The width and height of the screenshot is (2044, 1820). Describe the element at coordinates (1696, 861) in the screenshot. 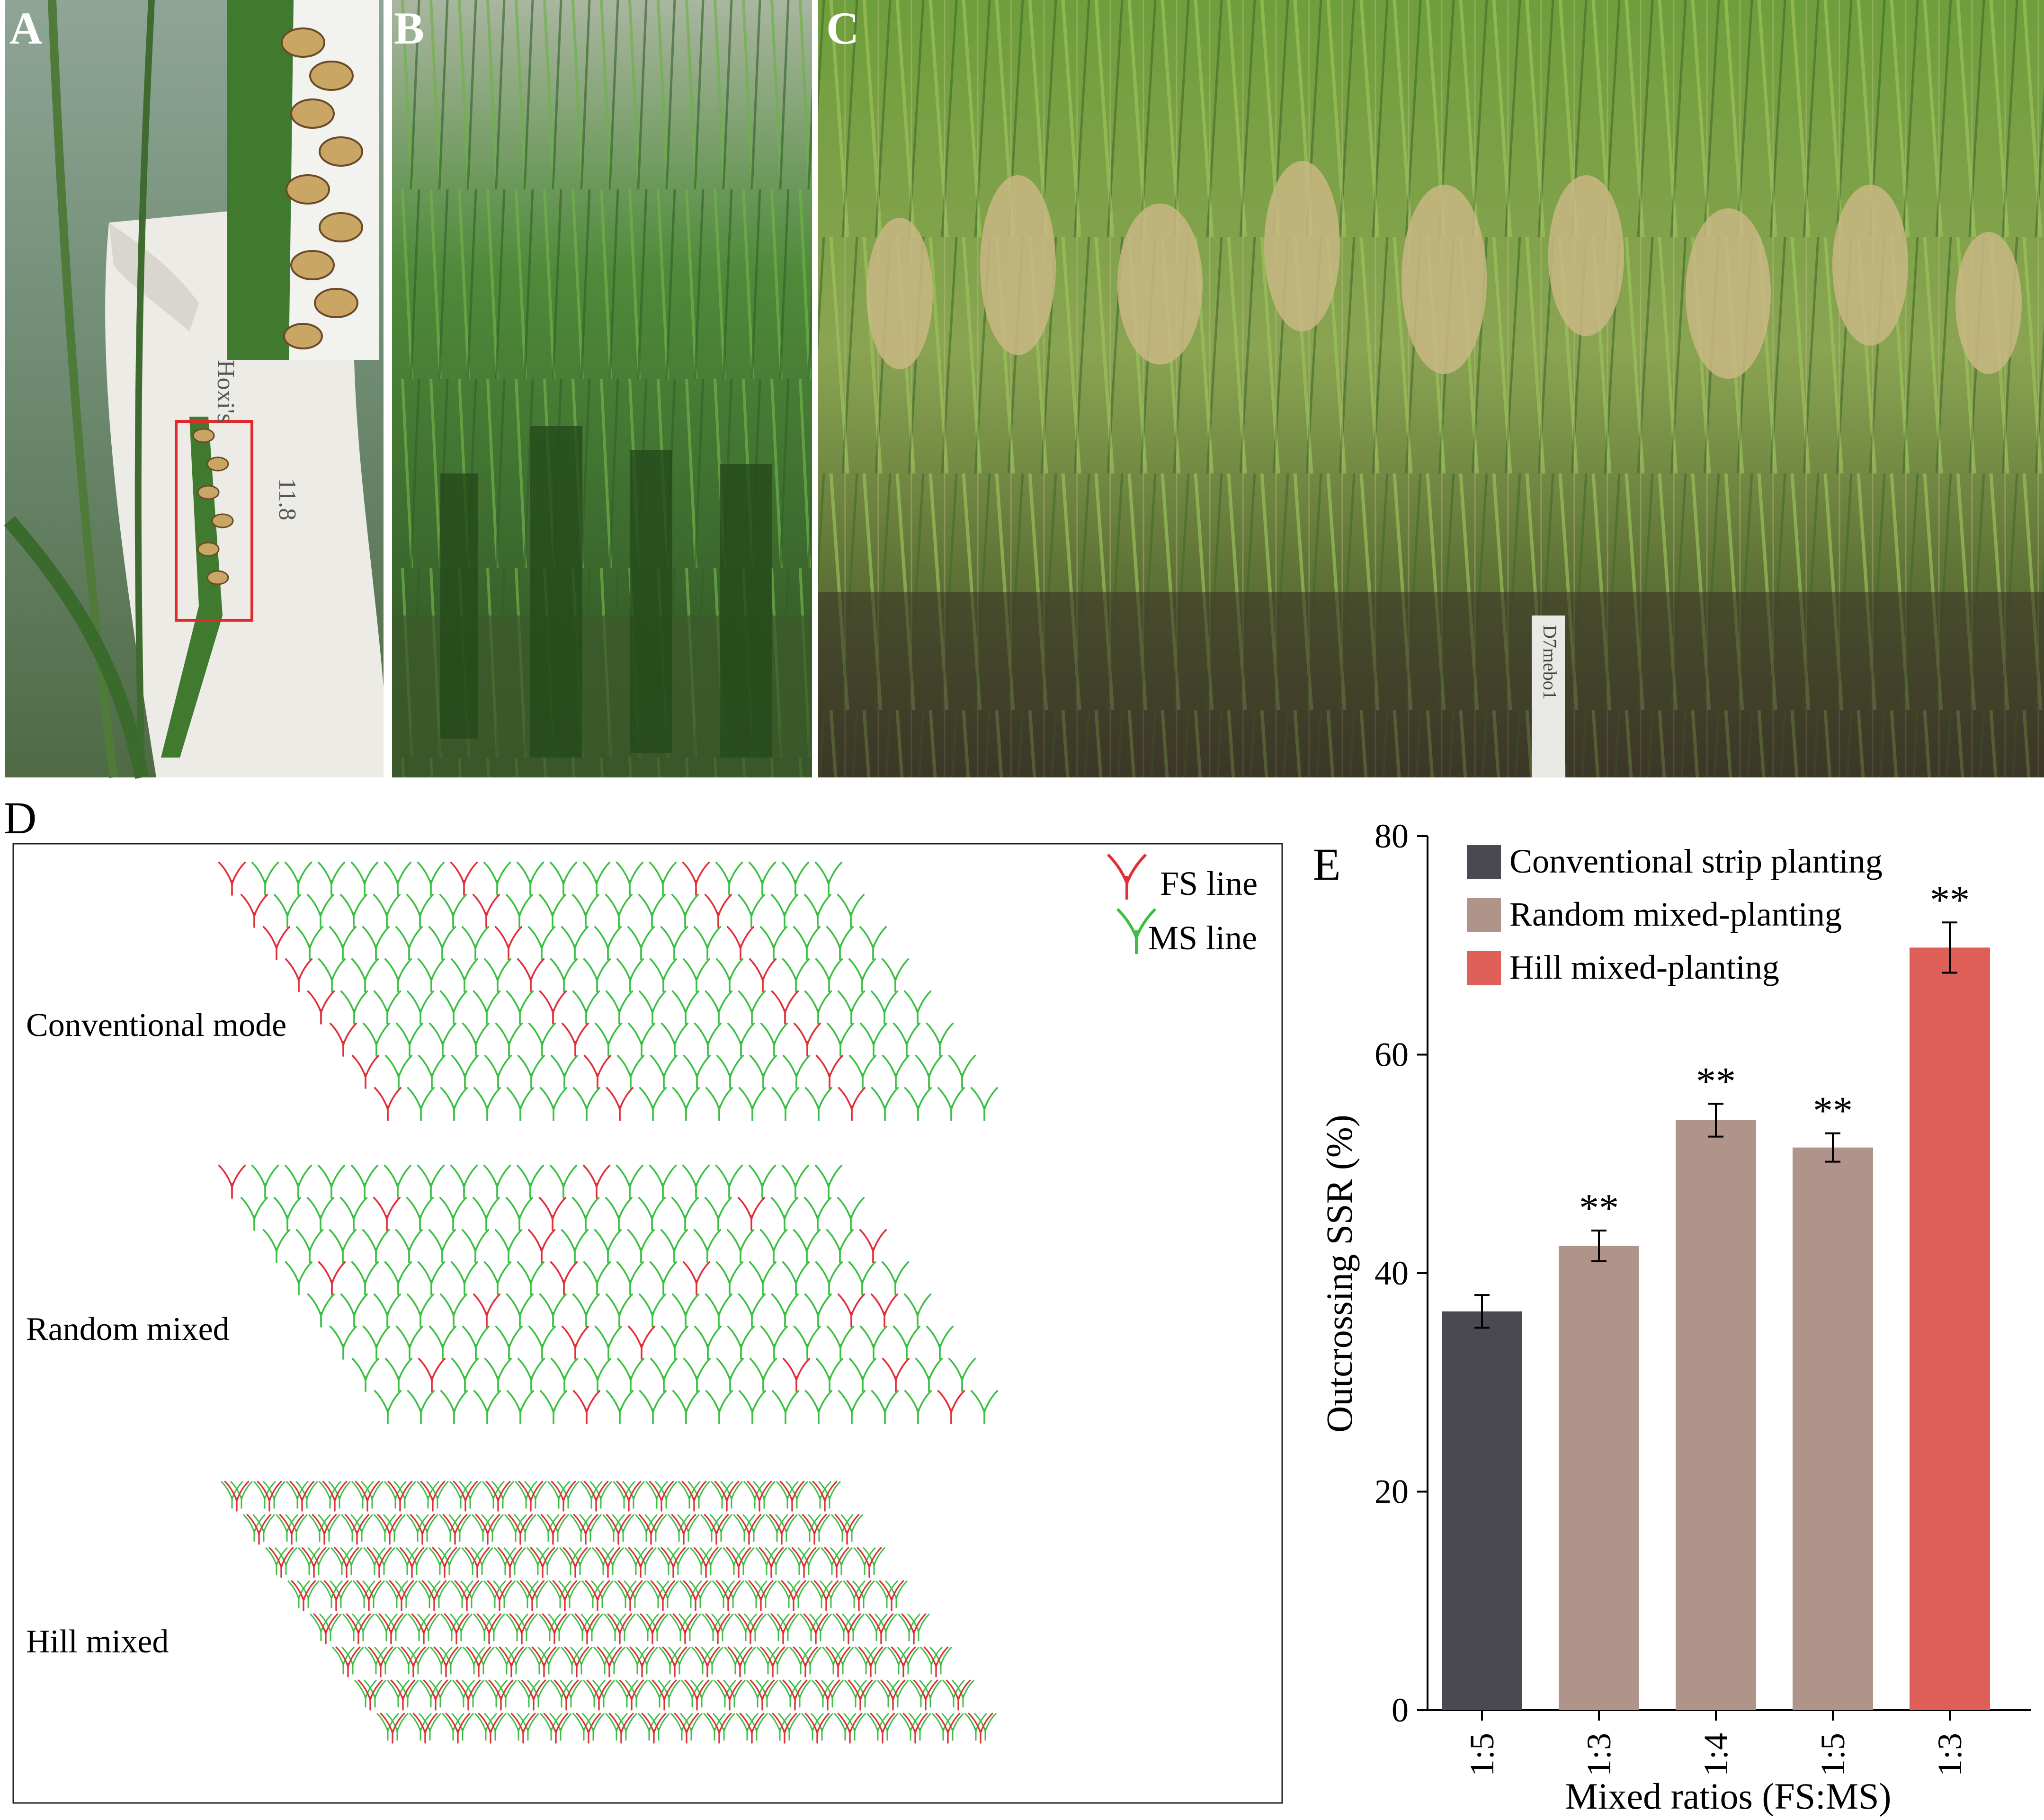

I see `legend-label: Conventional strip planting` at that location.